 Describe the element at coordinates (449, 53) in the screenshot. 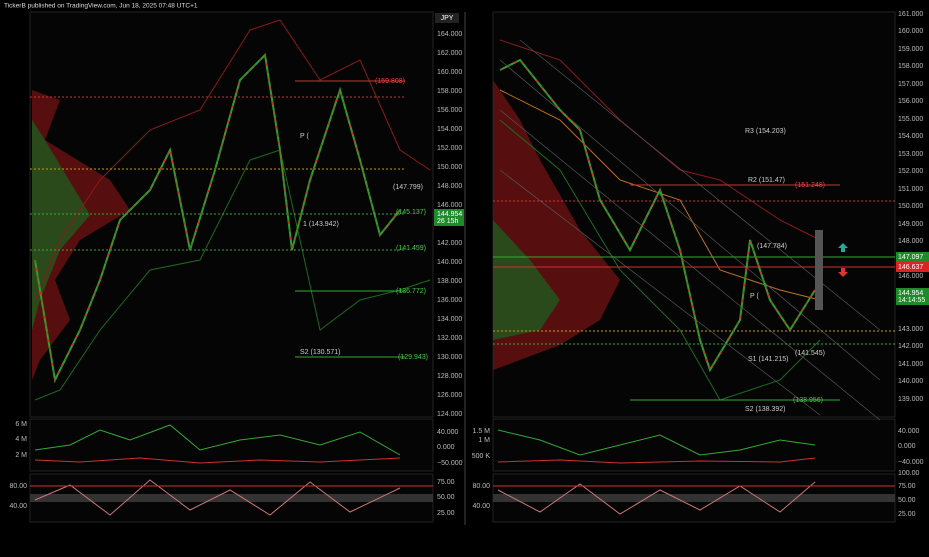

I see `price-axis-label: 162.000` at that location.